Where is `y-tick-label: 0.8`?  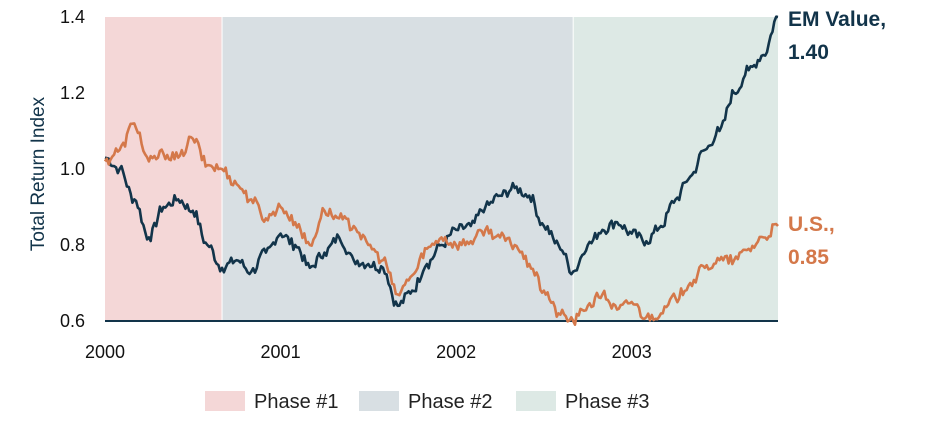
y-tick-label: 0.8 is located at coordinates (72, 245).